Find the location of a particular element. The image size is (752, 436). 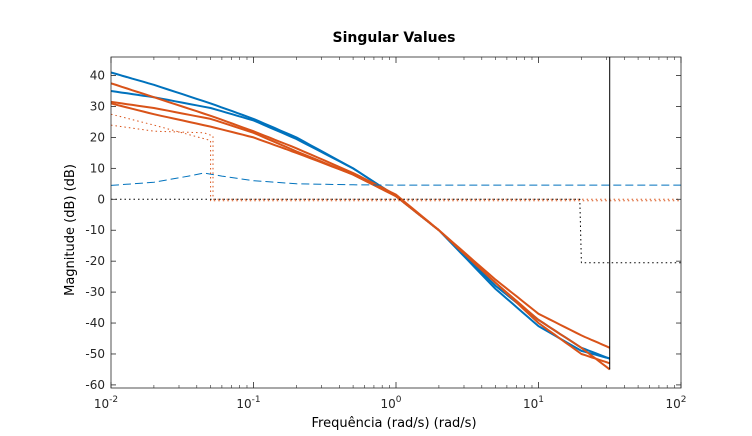

x-tick-exponent: 0 is located at coordinates (399, 400).